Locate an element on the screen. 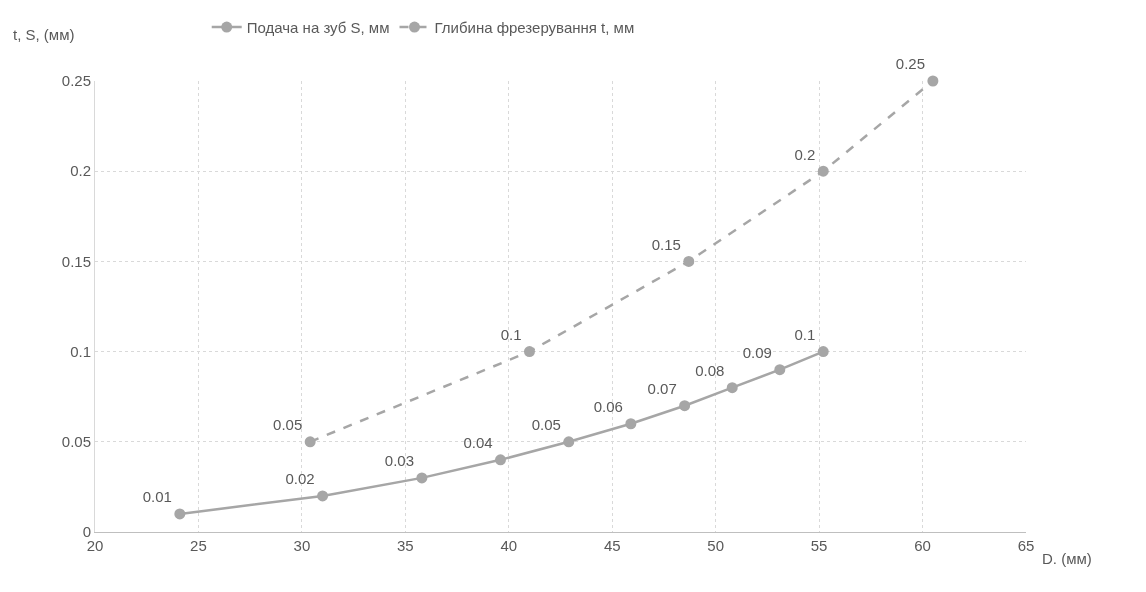  y-axis-title: t, S, (мм) is located at coordinates (44, 34).